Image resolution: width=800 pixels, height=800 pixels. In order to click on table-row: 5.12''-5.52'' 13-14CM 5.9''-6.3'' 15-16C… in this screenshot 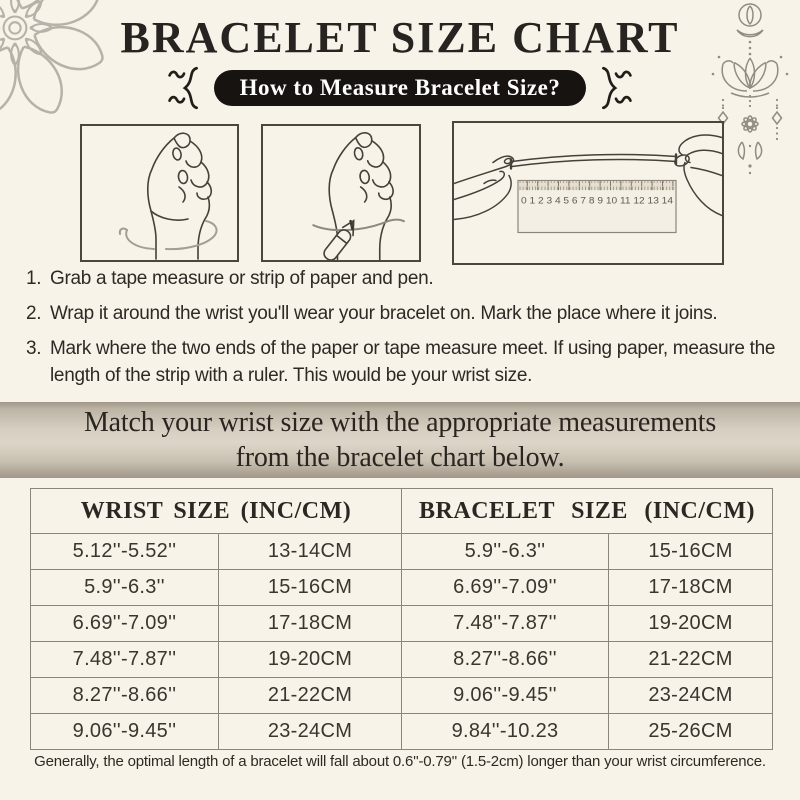, I will do `click(402, 551)`.